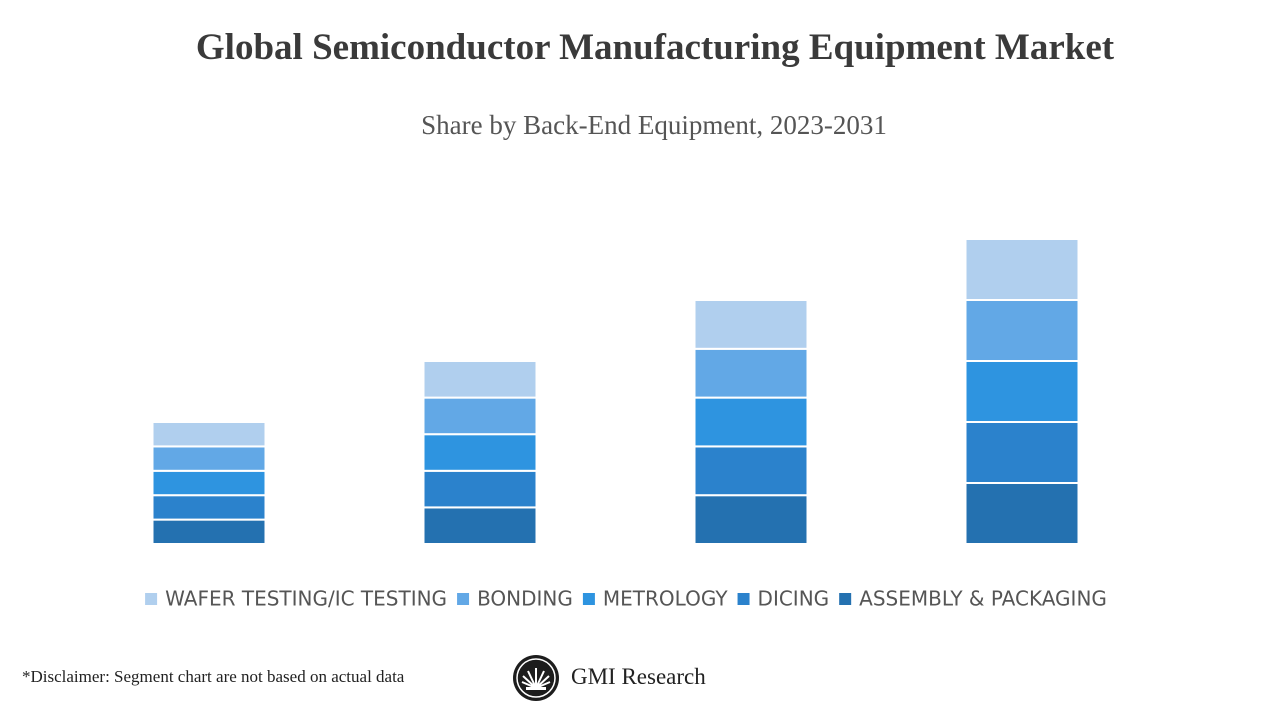 The height and width of the screenshot is (720, 1280). I want to click on legend-label: BONDING, so click(525, 599).